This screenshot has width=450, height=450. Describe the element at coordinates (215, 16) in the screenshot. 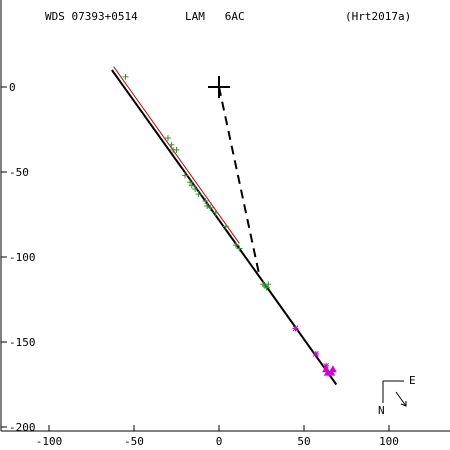

I see `discoverer-code: LAM 6AC` at that location.